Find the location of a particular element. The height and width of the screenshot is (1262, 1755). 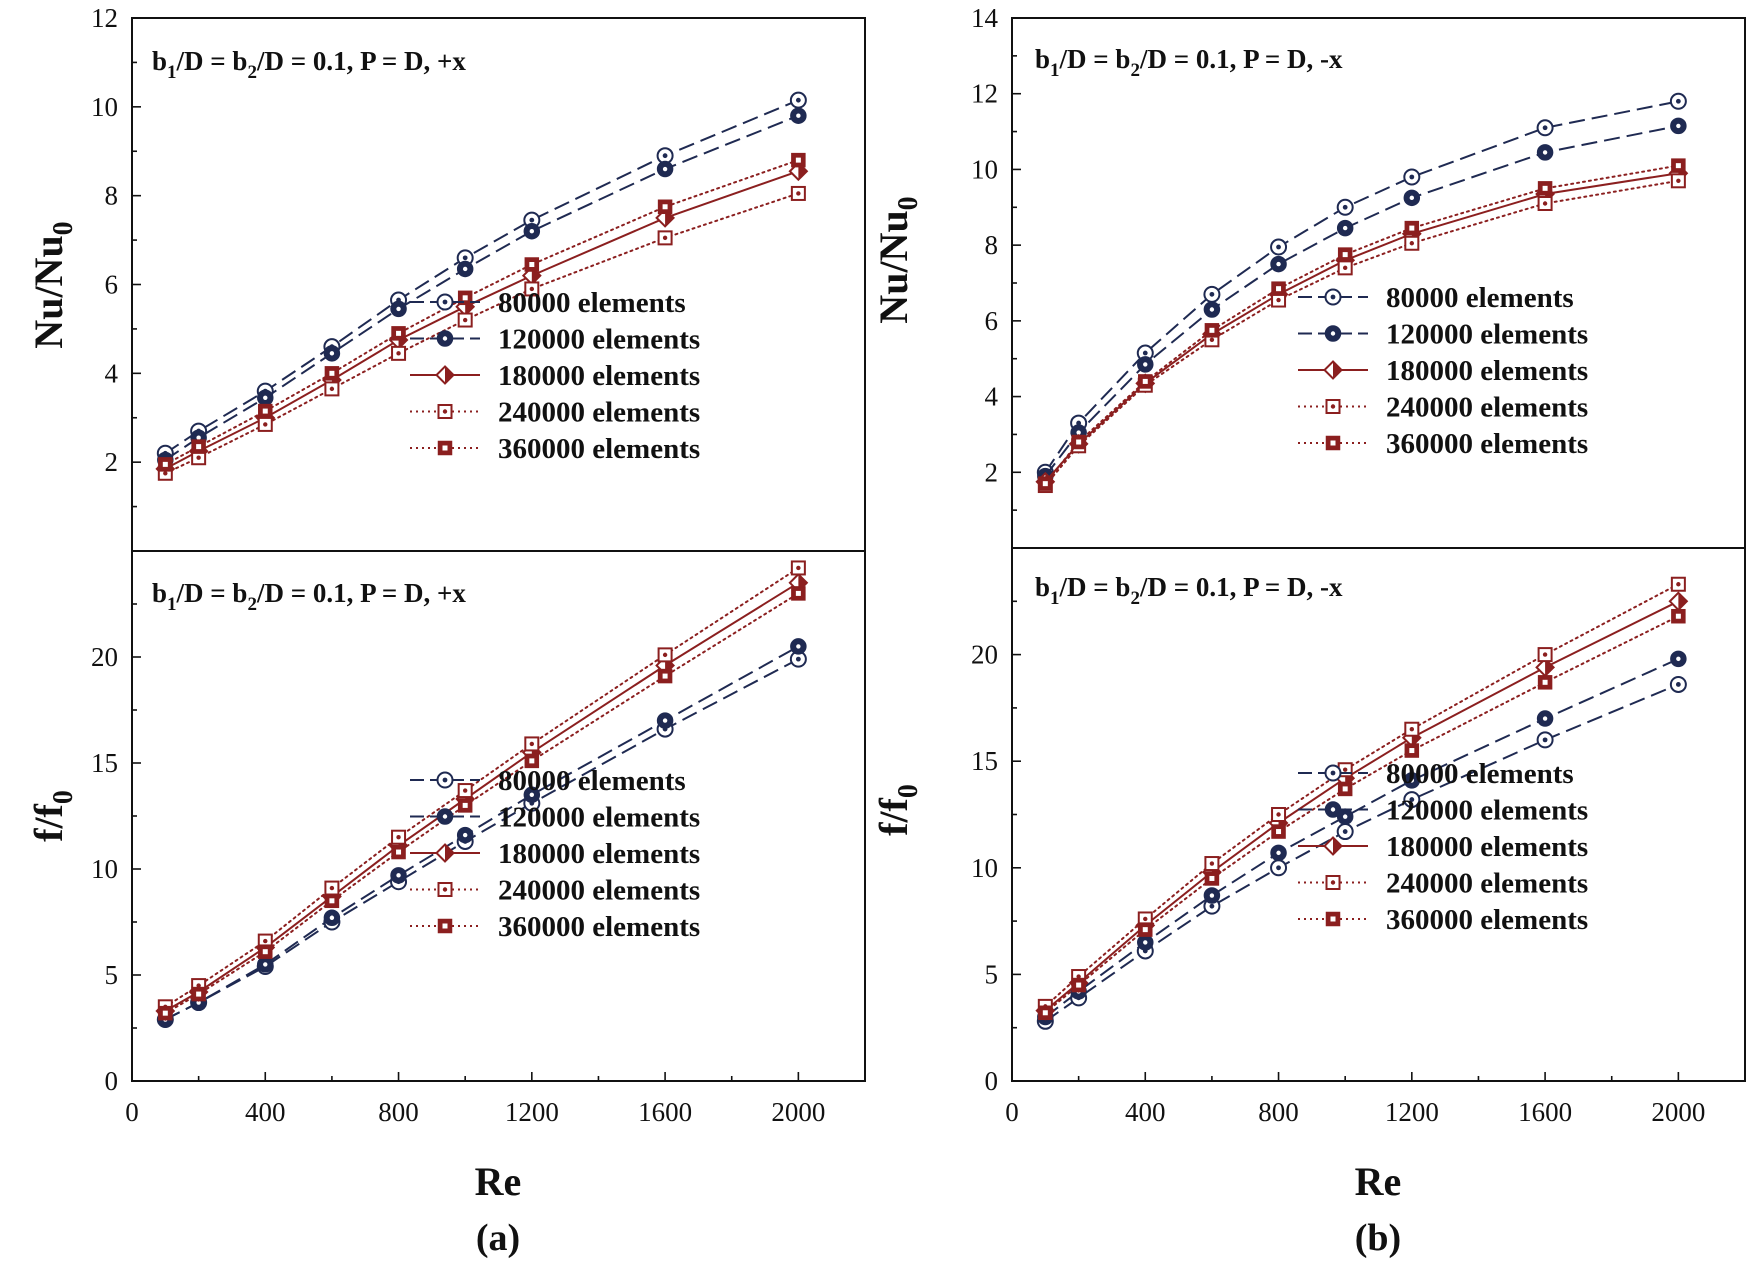

y-tick-label: 2 is located at coordinates (112, 462).